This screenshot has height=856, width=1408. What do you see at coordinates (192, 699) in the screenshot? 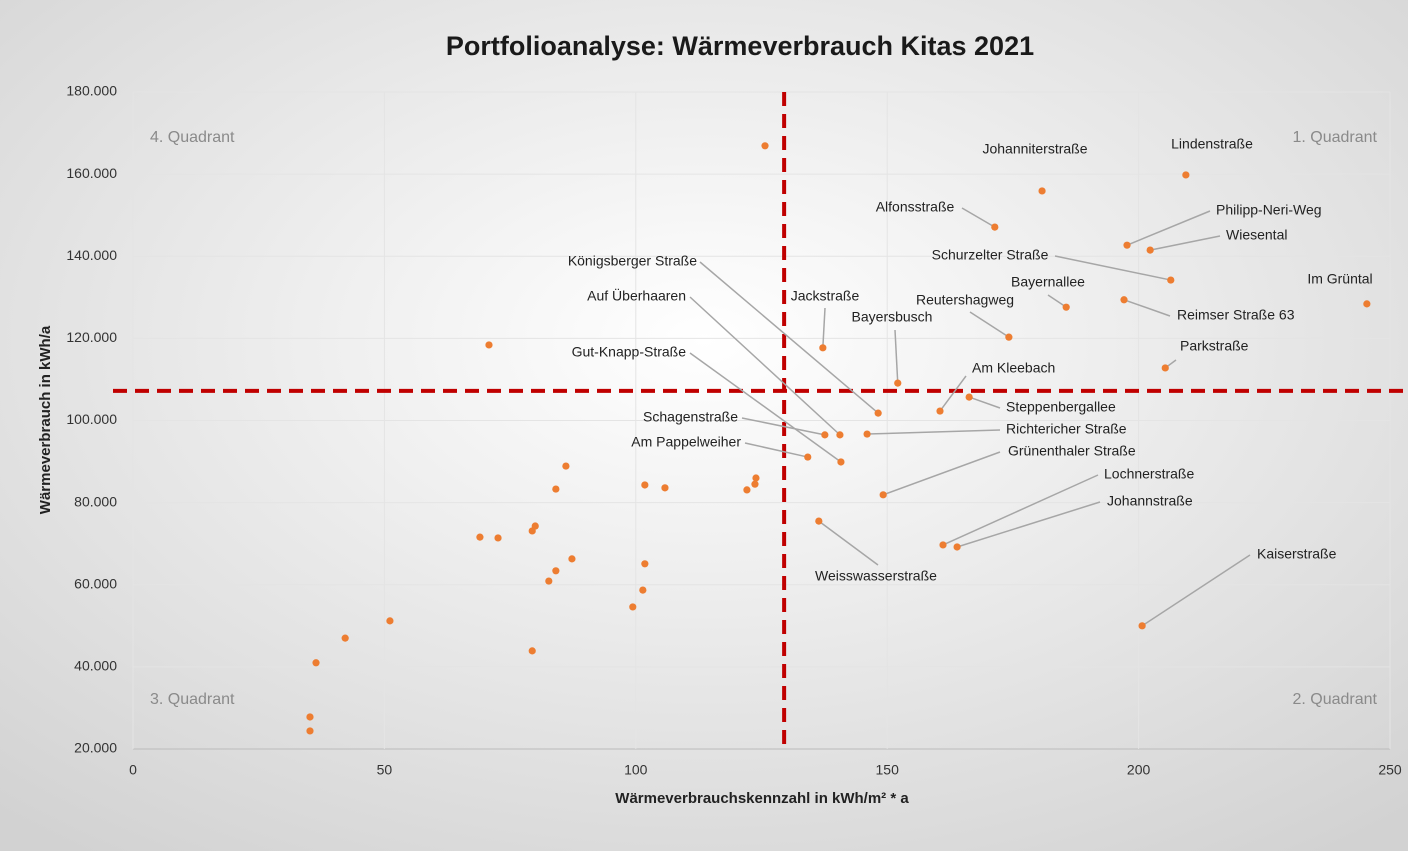
I see `quadrant-label: 3. Quadrant` at bounding box center [192, 699].